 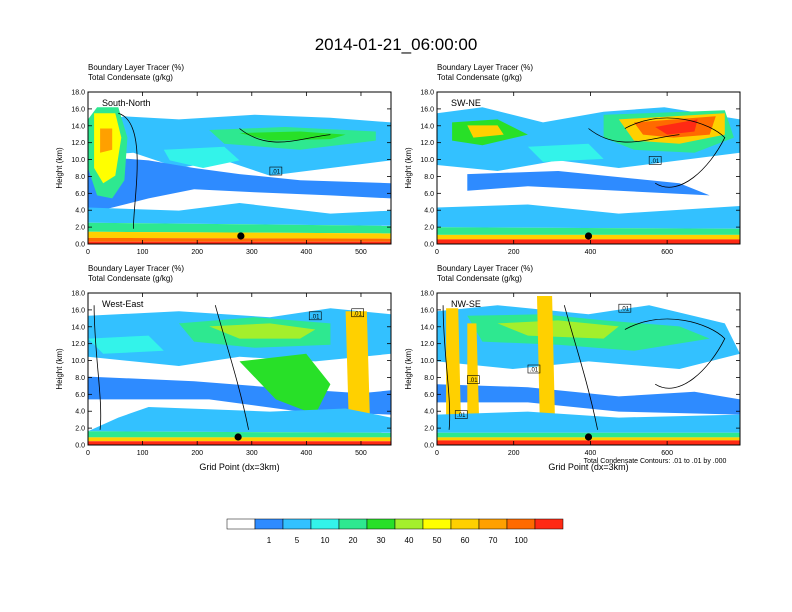 I want to click on x-tick-label: 400, so click(x=591, y=252).